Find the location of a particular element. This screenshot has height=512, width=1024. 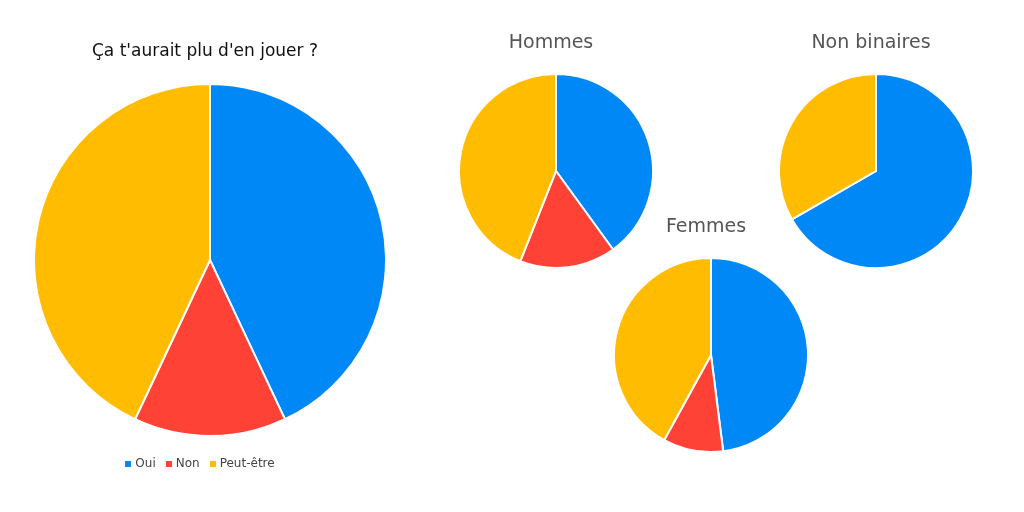

chart-title: Hommes is located at coordinates (551, 41).